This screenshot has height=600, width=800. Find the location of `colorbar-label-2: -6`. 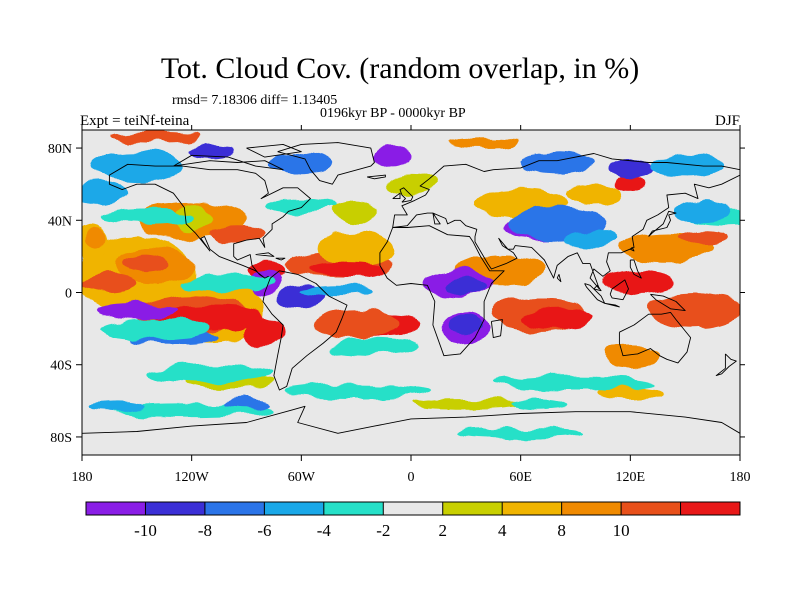

colorbar-label-2: -6 is located at coordinates (264, 530).